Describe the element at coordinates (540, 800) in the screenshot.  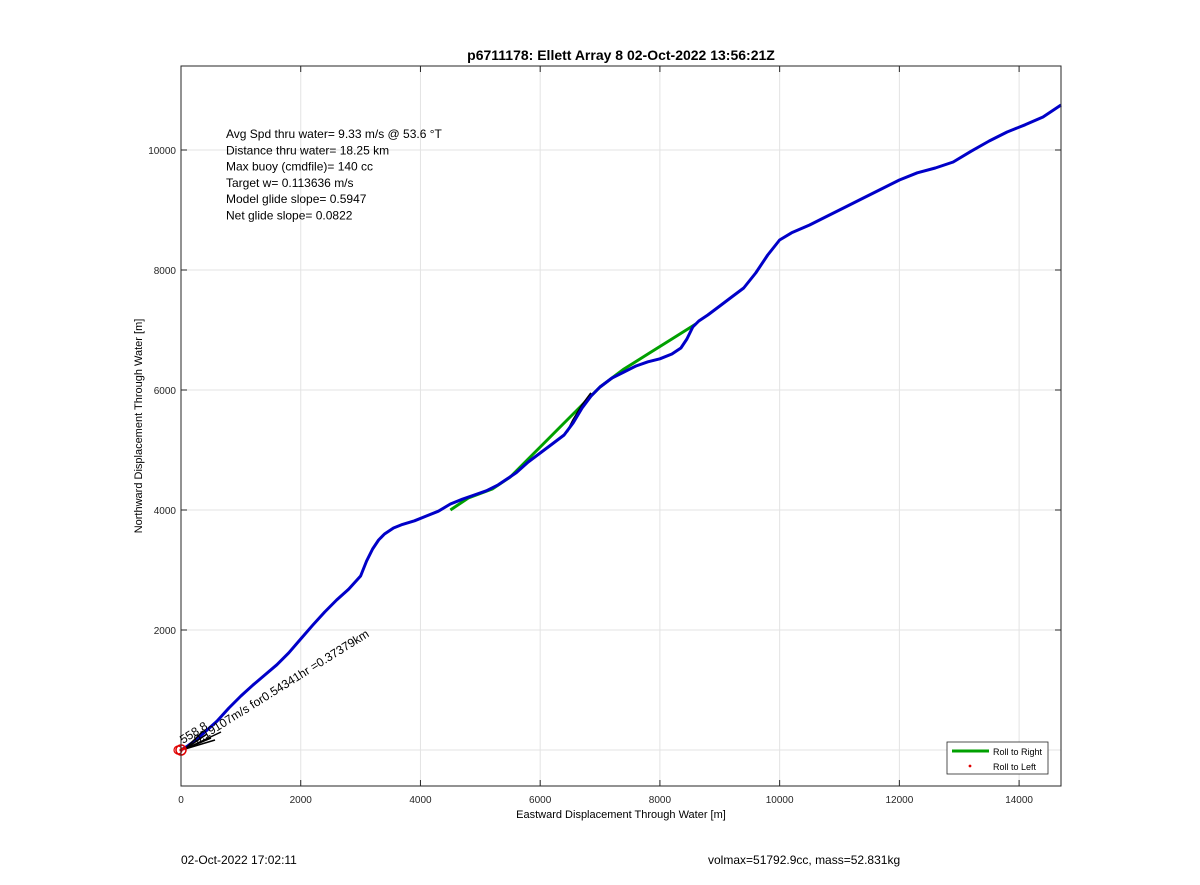
I see `x-tick-label: 6000` at that location.